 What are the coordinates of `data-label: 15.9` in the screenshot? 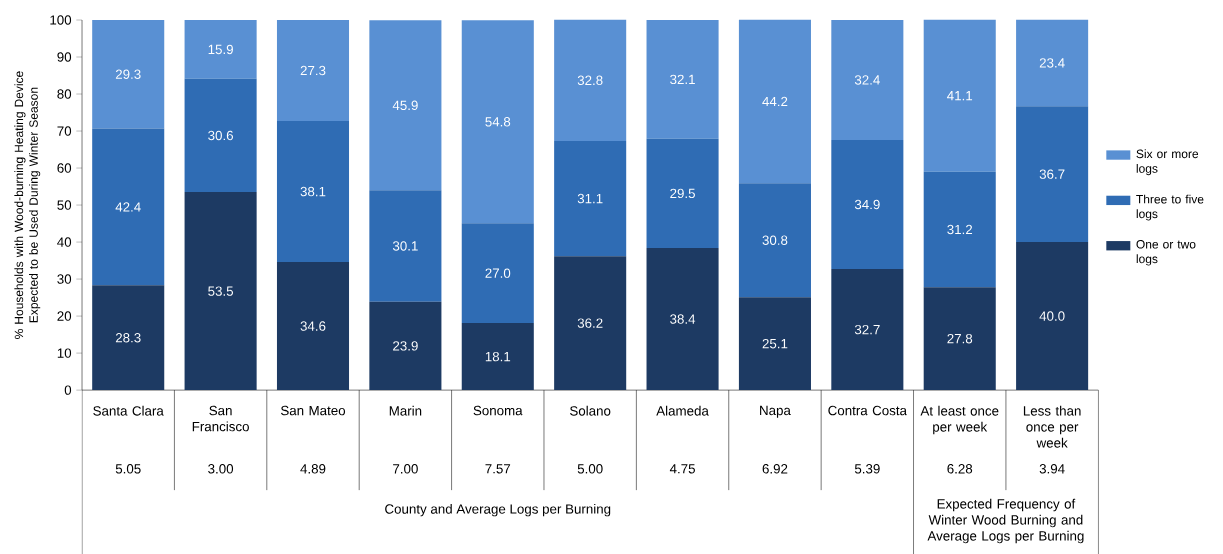 It's located at (220, 49).